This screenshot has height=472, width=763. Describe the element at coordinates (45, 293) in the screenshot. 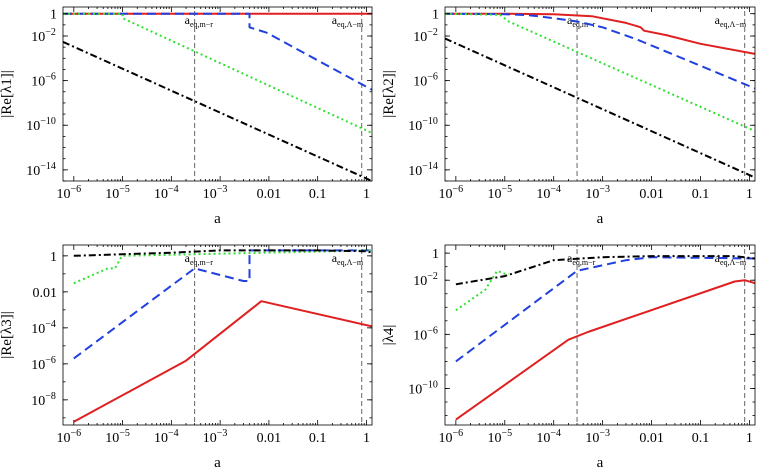

I see `y-tick-label: 0.01` at that location.